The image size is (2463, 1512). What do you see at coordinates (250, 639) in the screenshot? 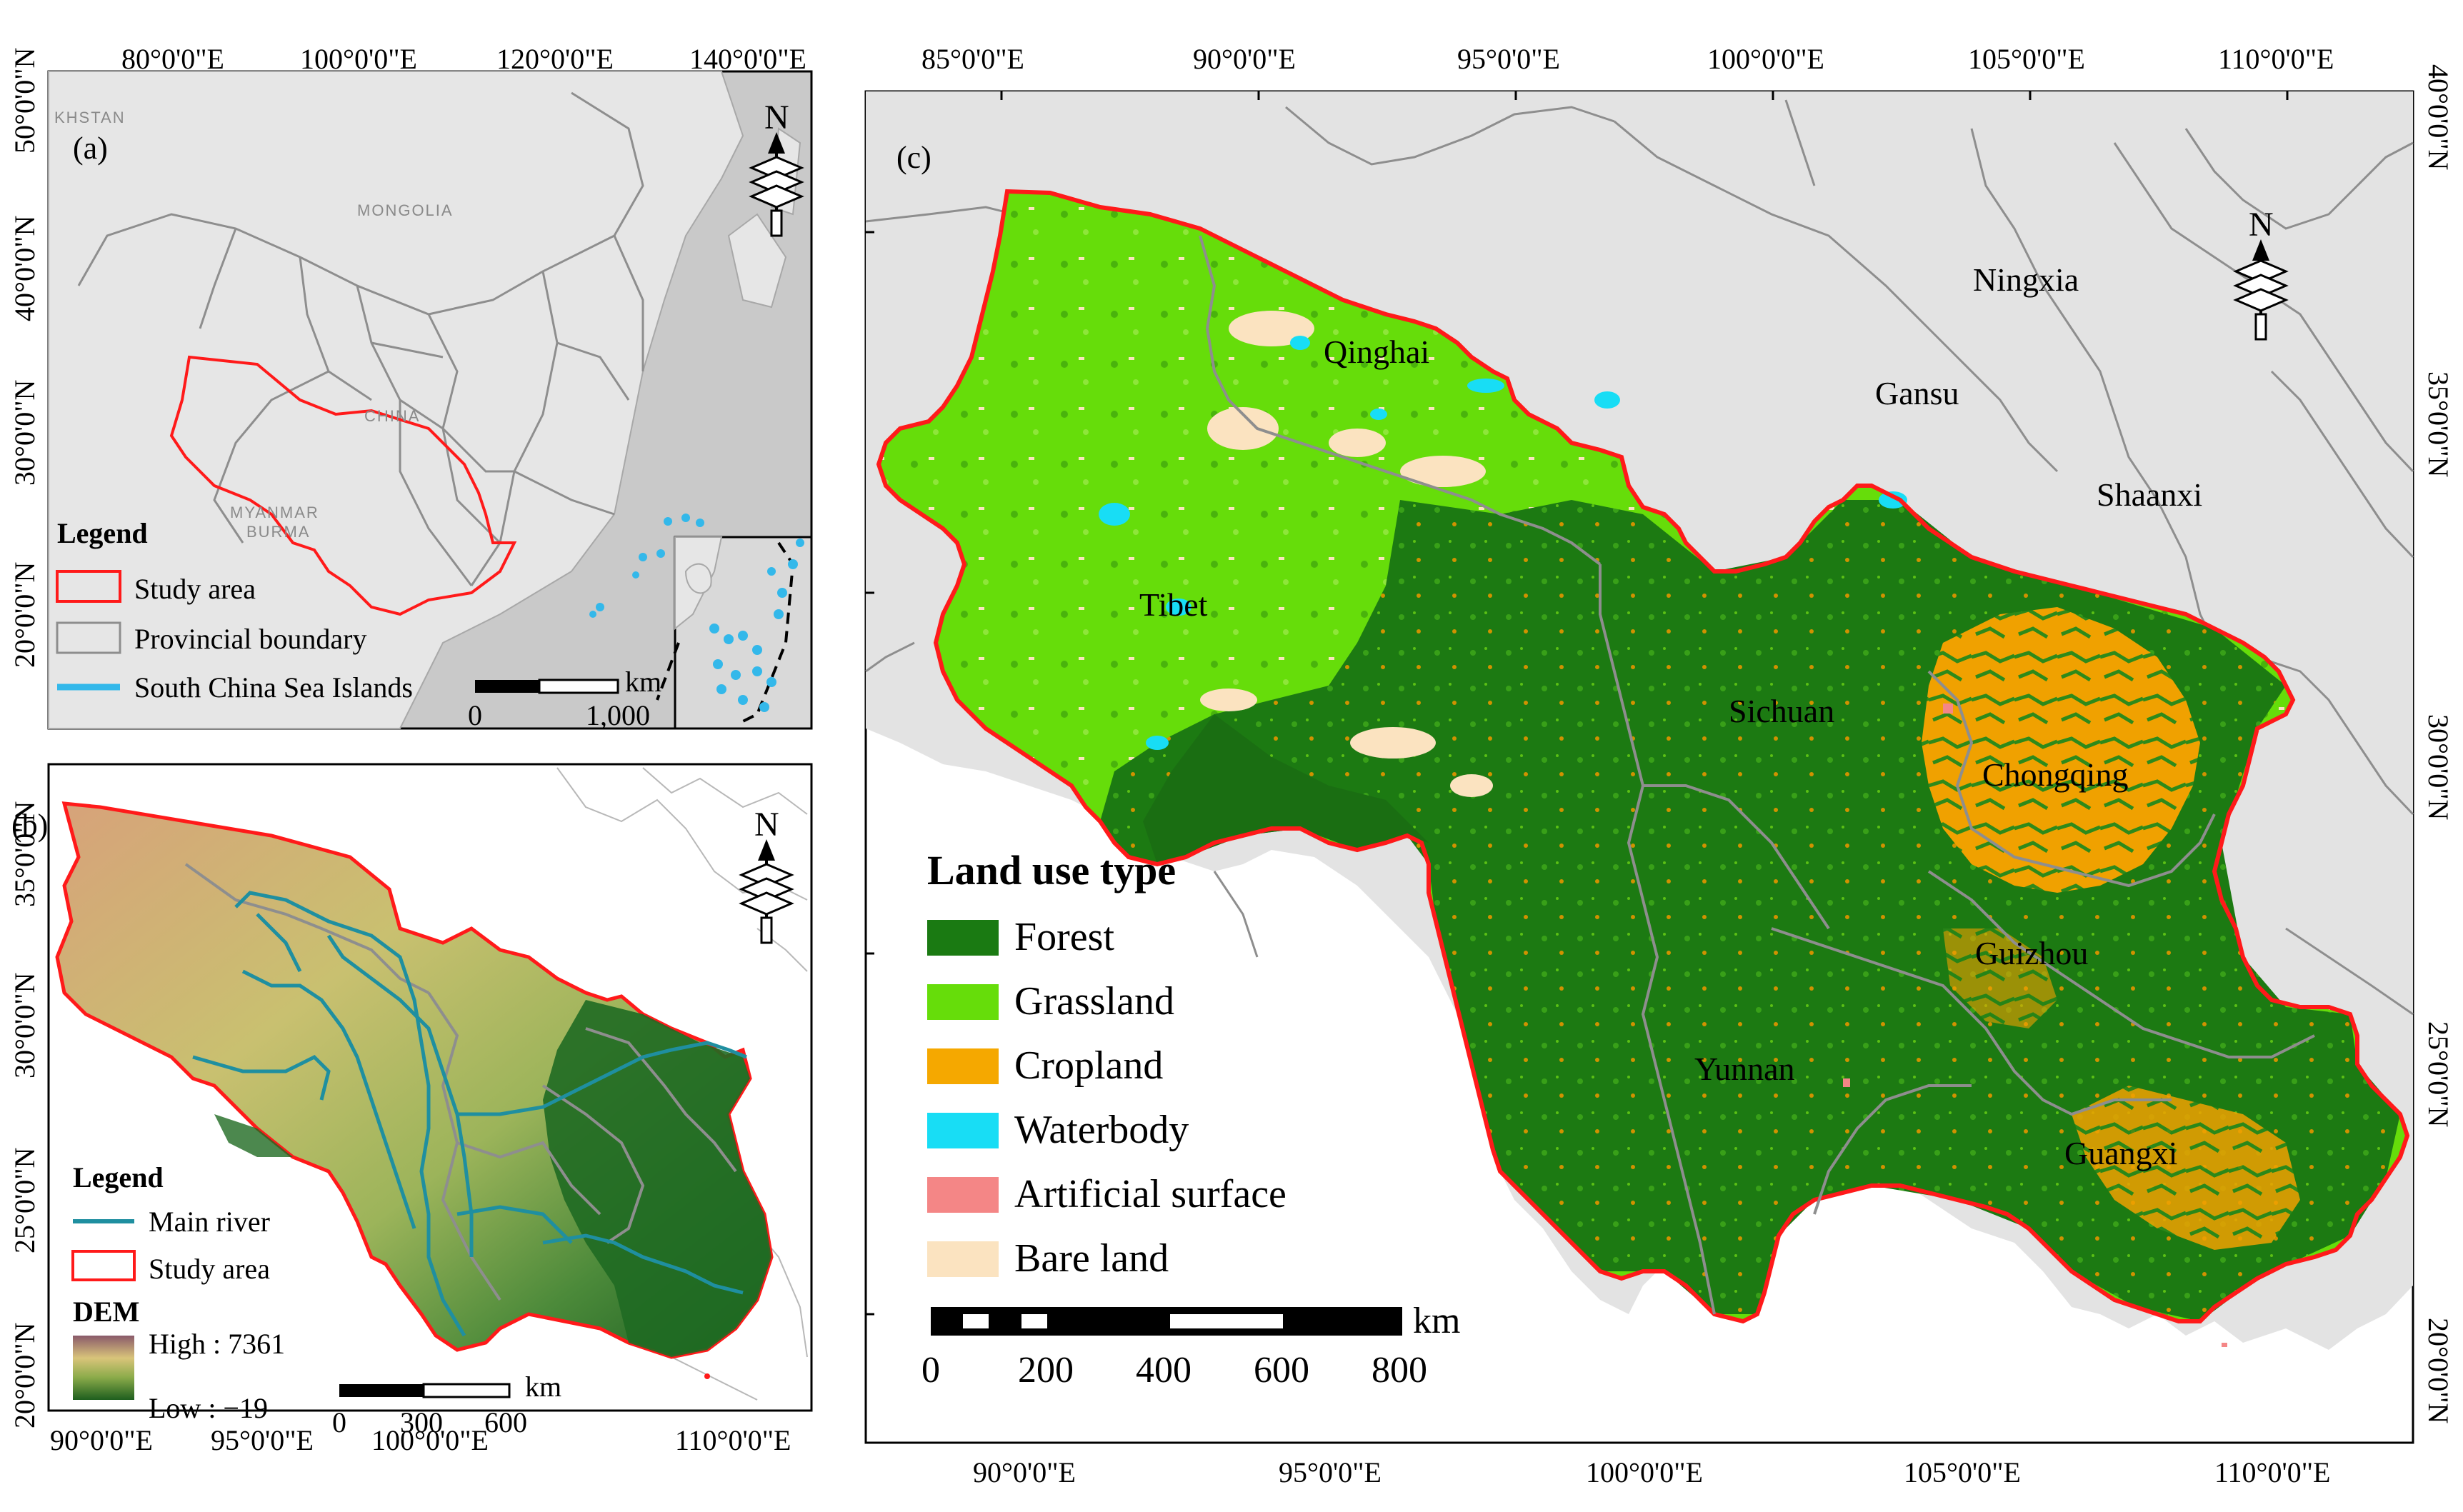
I see `panel-a-legend-label-provincial: Provincial boundary` at bounding box center [250, 639].